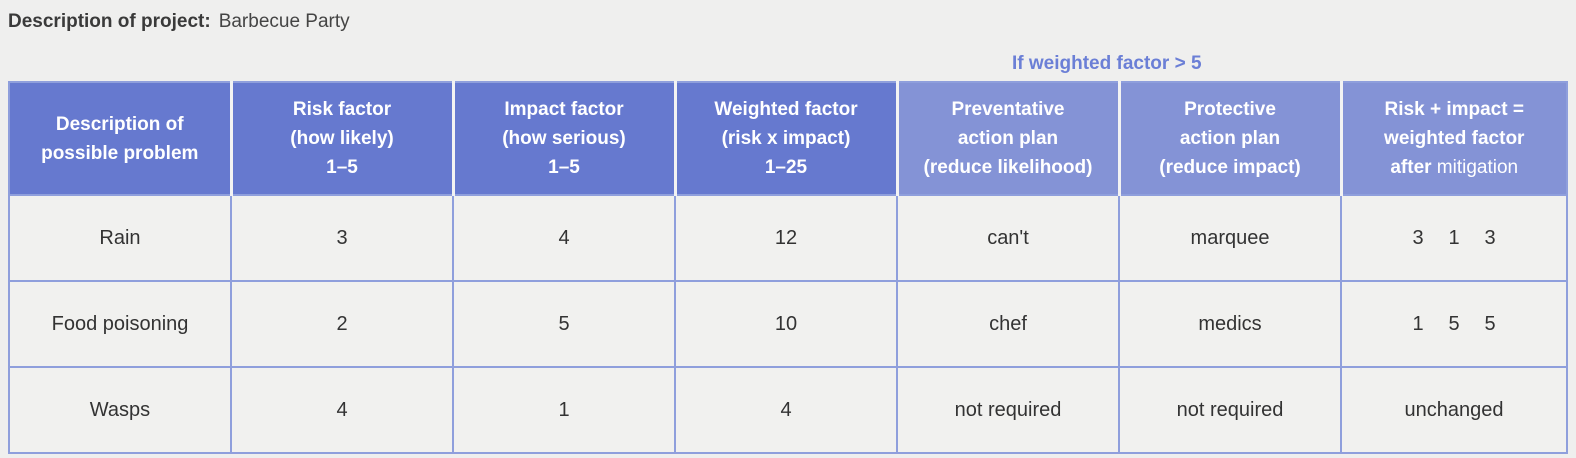 The height and width of the screenshot is (458, 1576). I want to click on header-impact-factor: Impact factor (how serious) 1–5, so click(563, 138).